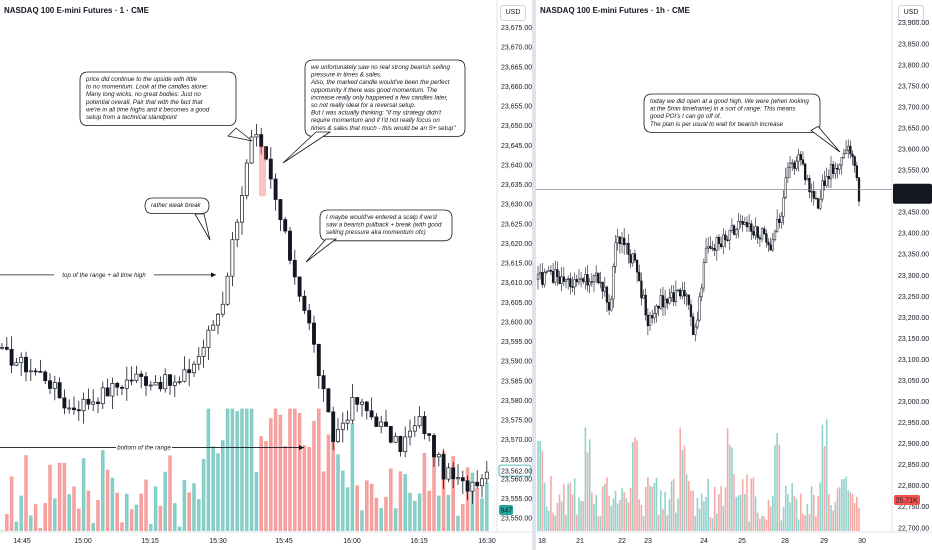  Describe the element at coordinates (22, 541) in the screenshot. I see `time-tick-label: 14:45` at that location.